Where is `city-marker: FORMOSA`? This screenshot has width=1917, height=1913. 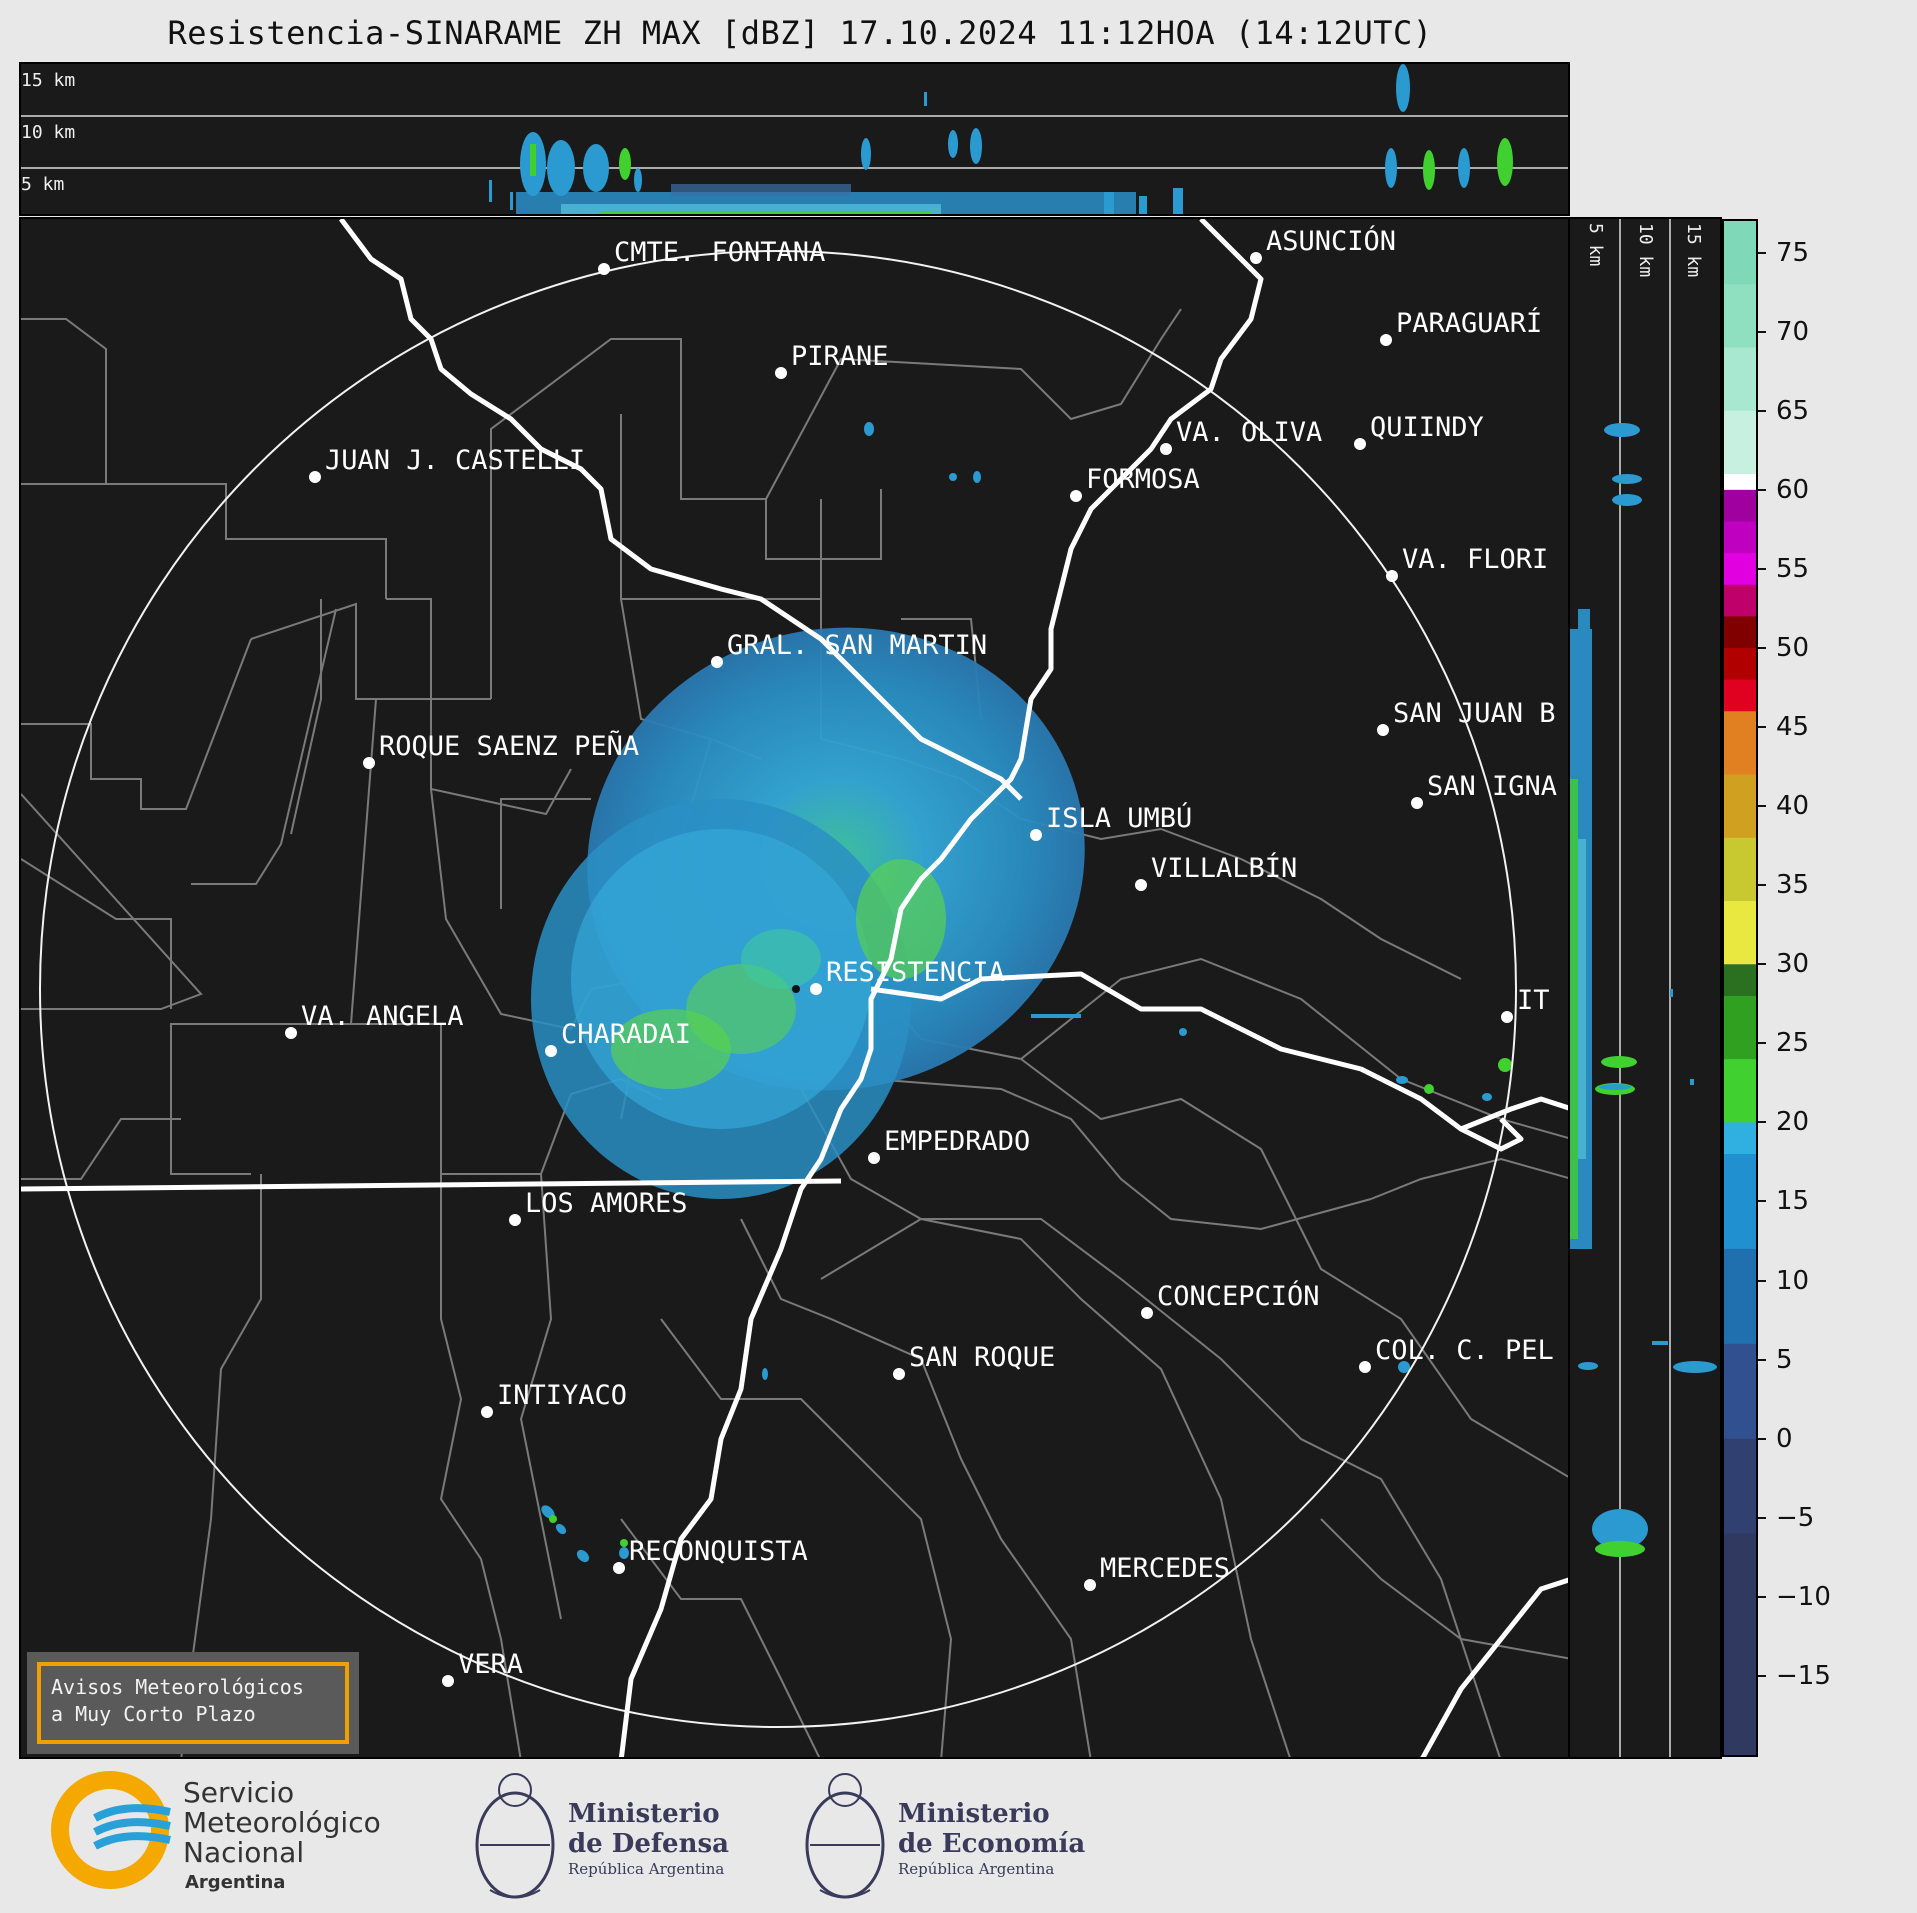
city-marker: FORMOSA is located at coordinates (1135, 483).